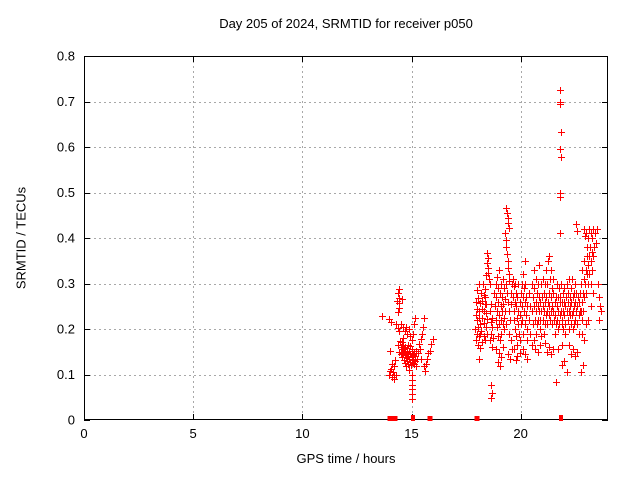 The height and width of the screenshot is (480, 640). What do you see at coordinates (411, 433) in the screenshot?
I see `x-tick-label: 15` at bounding box center [411, 433].